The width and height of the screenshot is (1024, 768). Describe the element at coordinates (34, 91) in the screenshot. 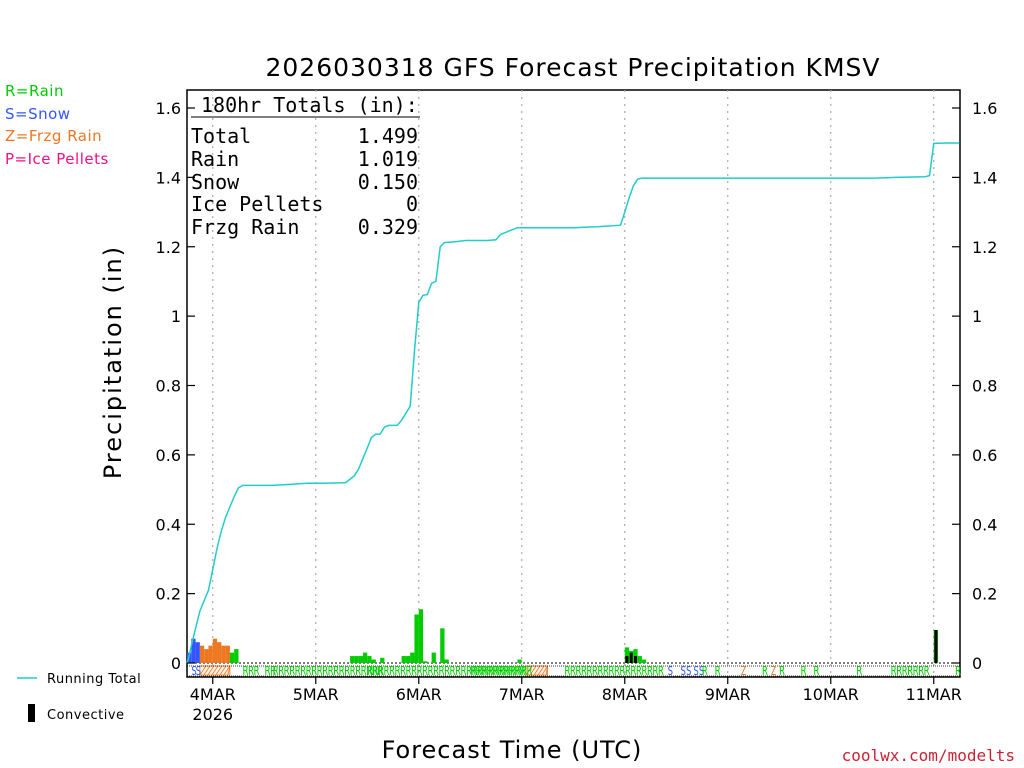

I see `legend-rain: R=Rain` at that location.